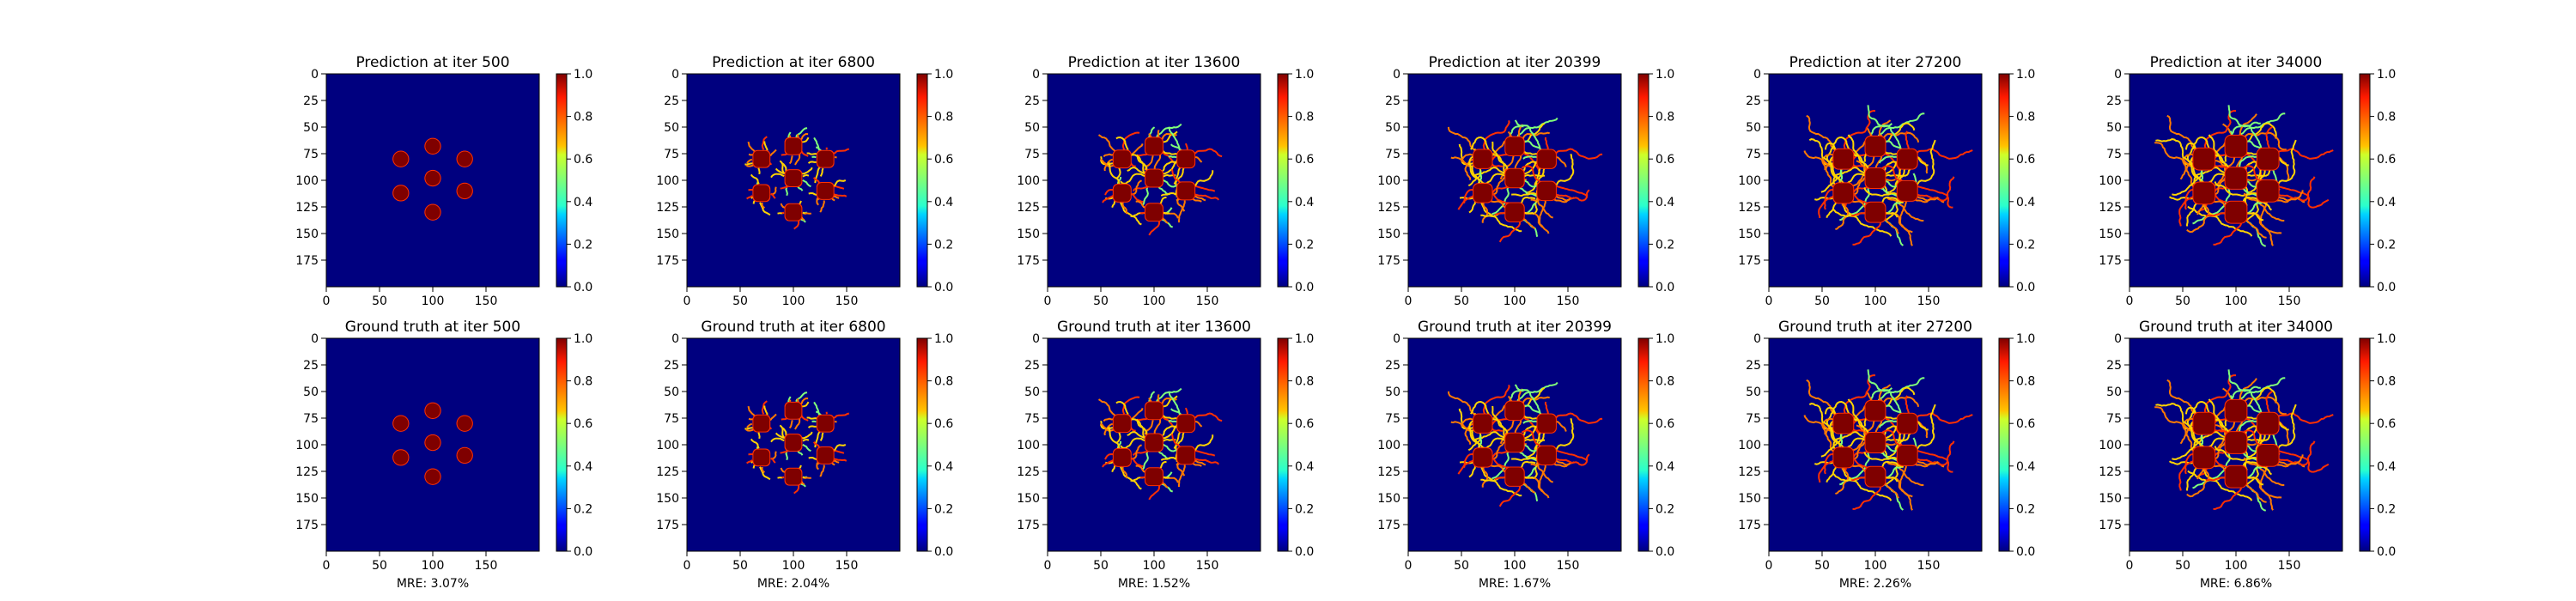 This screenshot has height=601, width=2576. Describe the element at coordinates (2026, 118) in the screenshot. I see `colorbar-tick-label: 0.8` at that location.